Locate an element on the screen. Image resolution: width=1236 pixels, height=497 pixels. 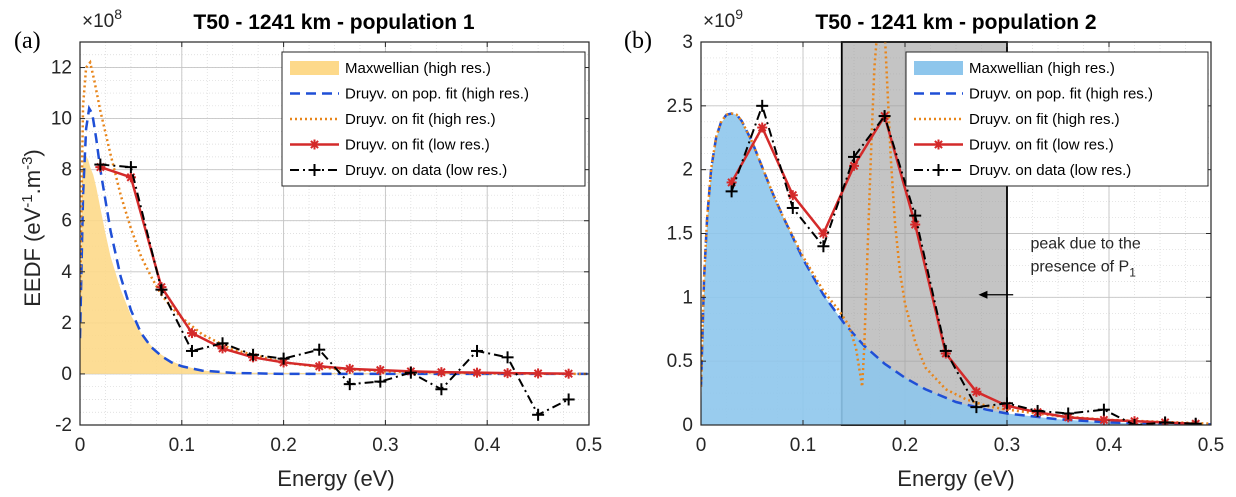
y-tick-label: 4 is located at coordinates (66, 272).